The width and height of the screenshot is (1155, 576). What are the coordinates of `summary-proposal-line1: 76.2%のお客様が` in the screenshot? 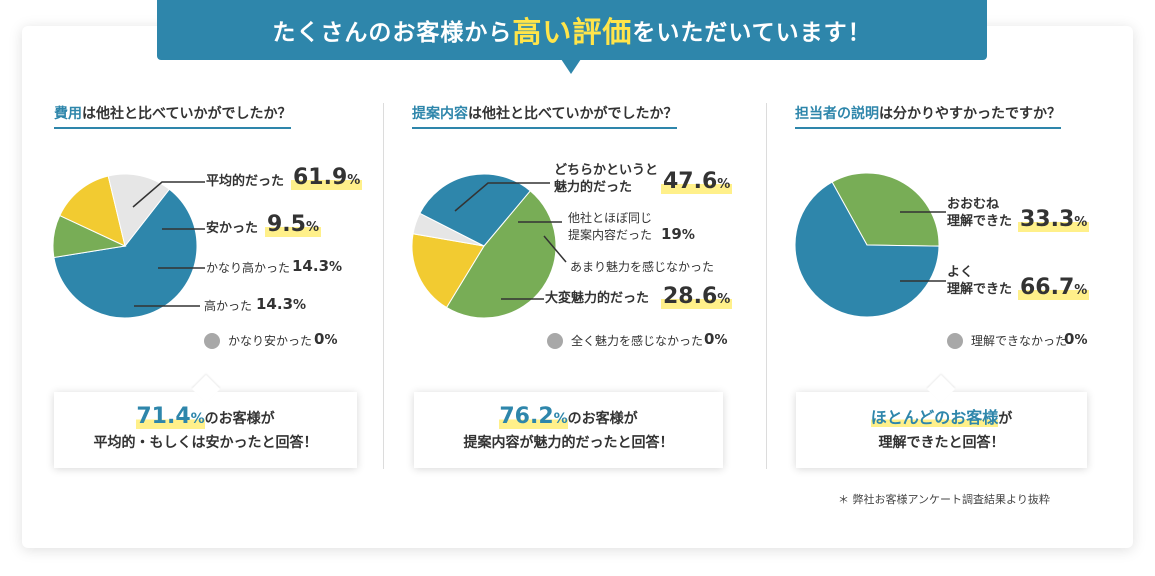 It's located at (568, 416).